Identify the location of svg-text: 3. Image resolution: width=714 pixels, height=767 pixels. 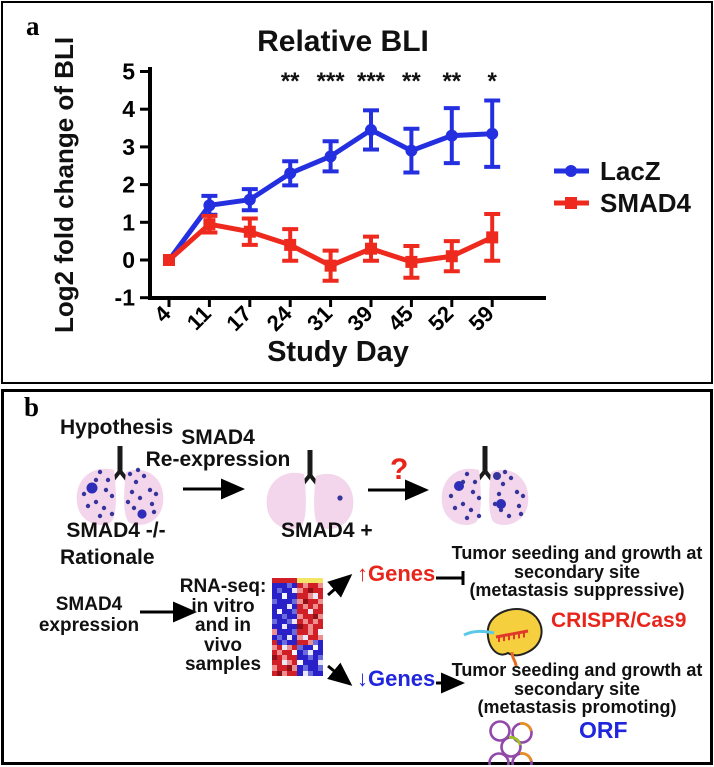
(128, 147).